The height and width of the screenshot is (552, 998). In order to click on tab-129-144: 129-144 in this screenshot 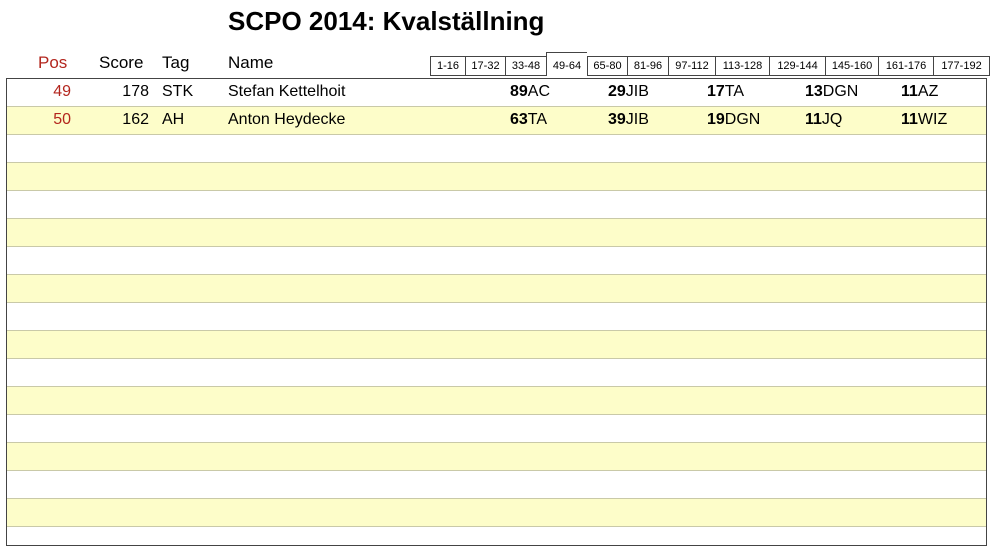, I will do `click(797, 66)`.